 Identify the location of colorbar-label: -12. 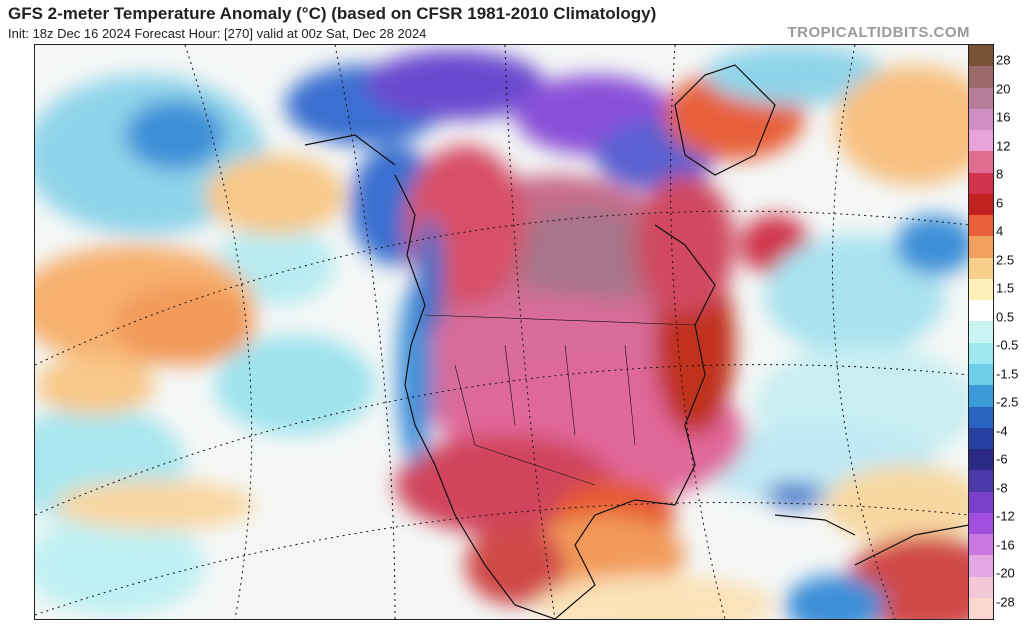
(1005, 516).